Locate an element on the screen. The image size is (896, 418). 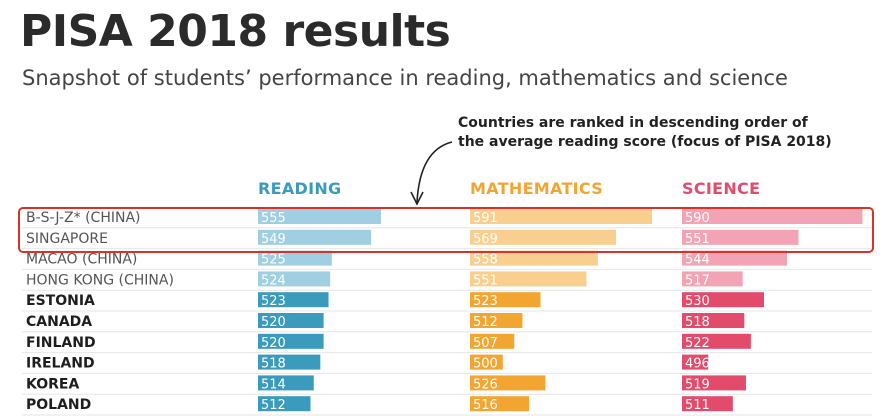
mathematics-value-label: 500 is located at coordinates (485, 364).